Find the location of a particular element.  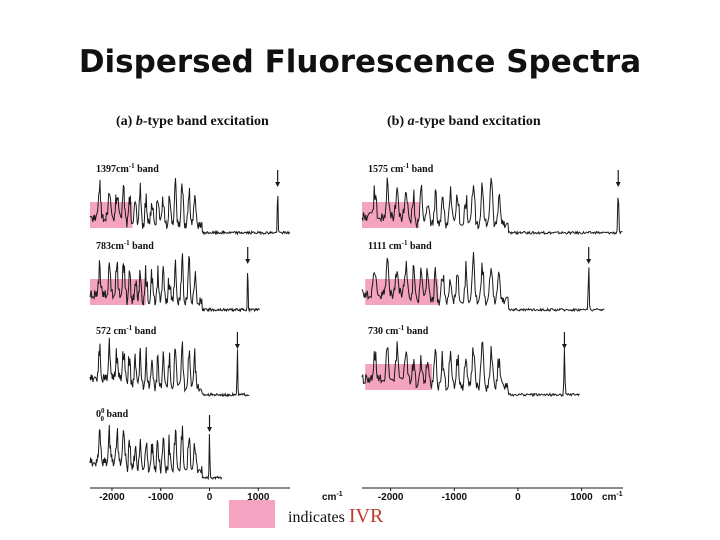

page-title: Dispersed Fluorescence Spectra is located at coordinates (360, 62).